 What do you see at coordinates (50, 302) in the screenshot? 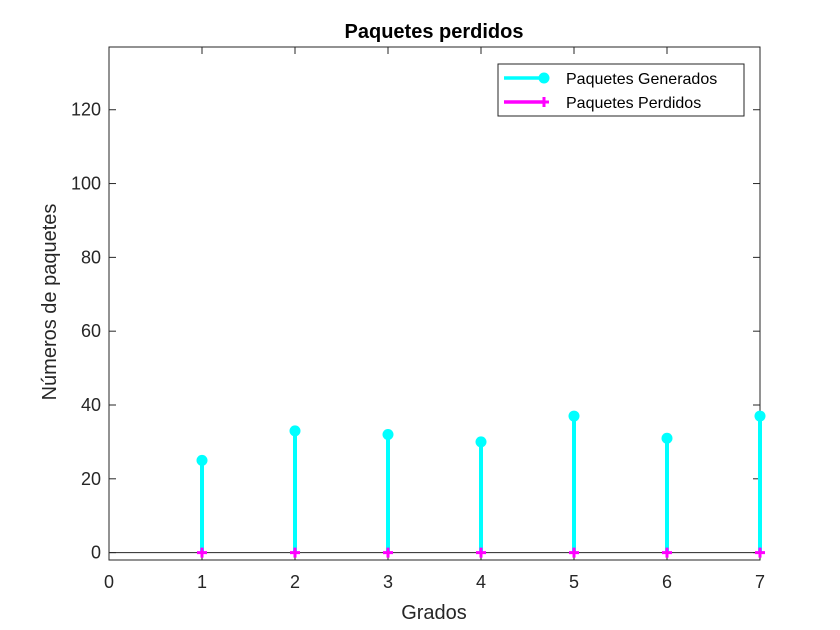
I see `y-axis-label: Números de paquetes` at bounding box center [50, 302].